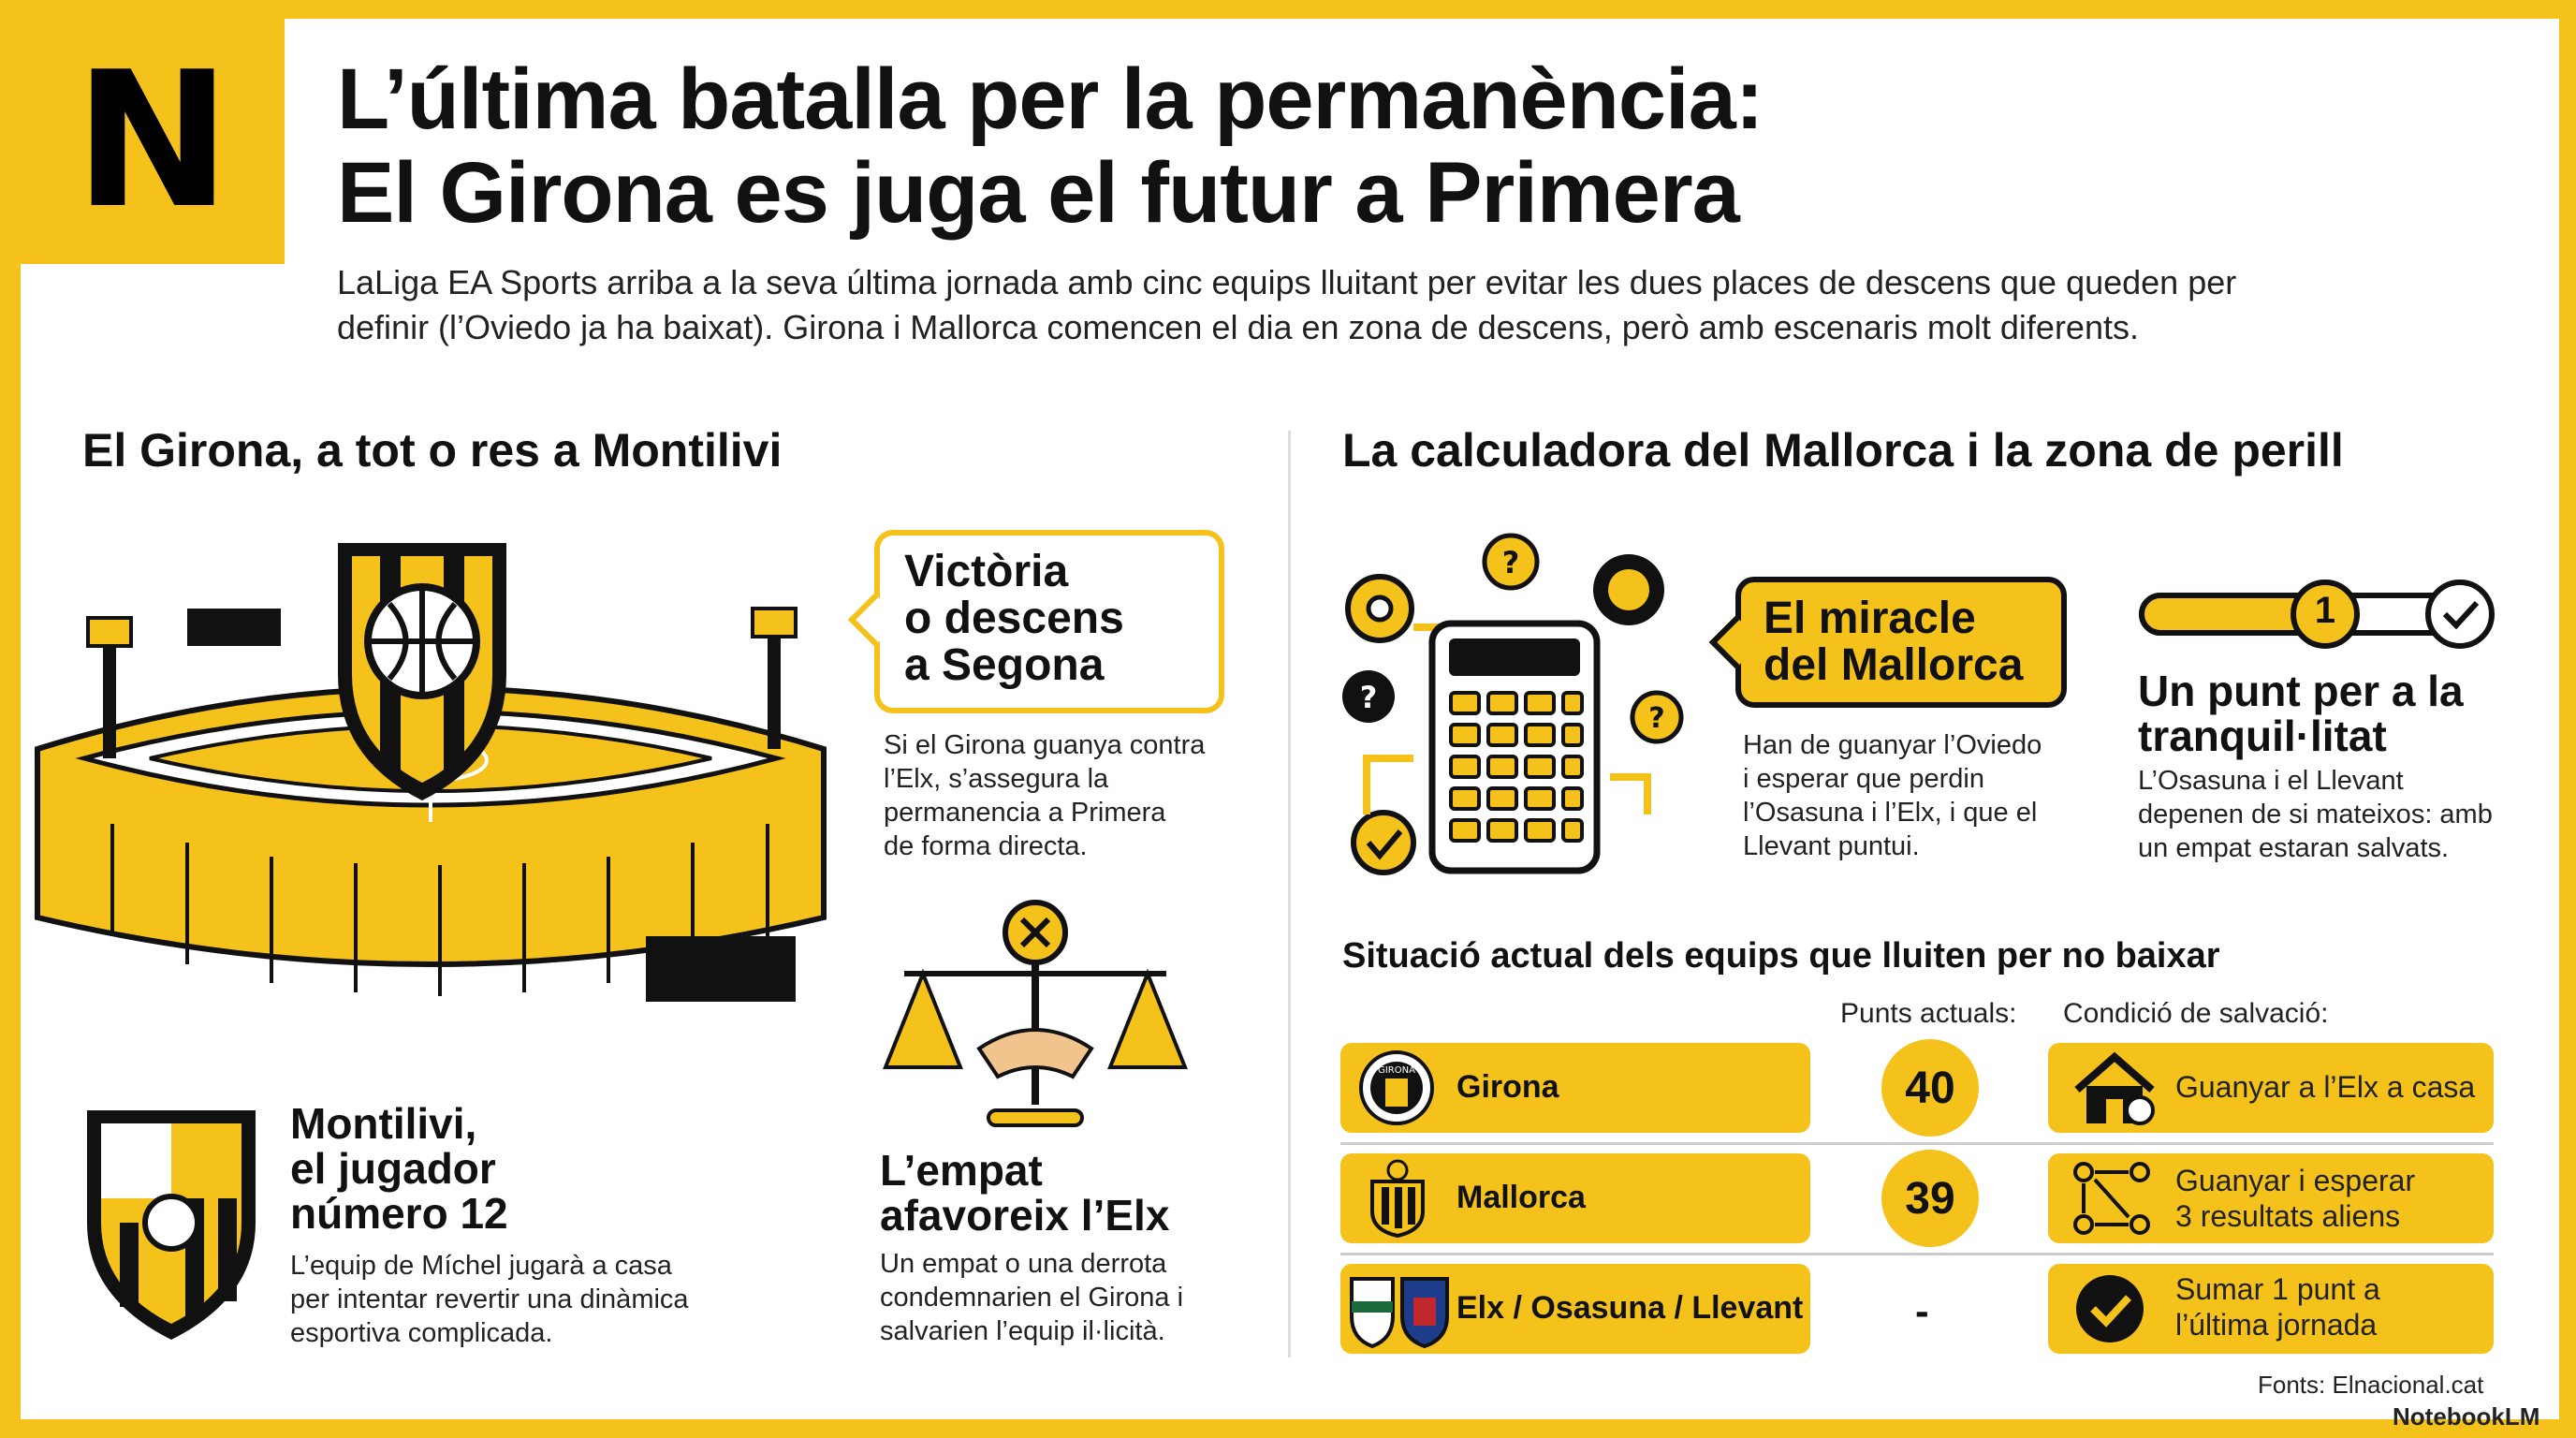  I want to click on scale-handshake-icon, so click(1035, 1013).